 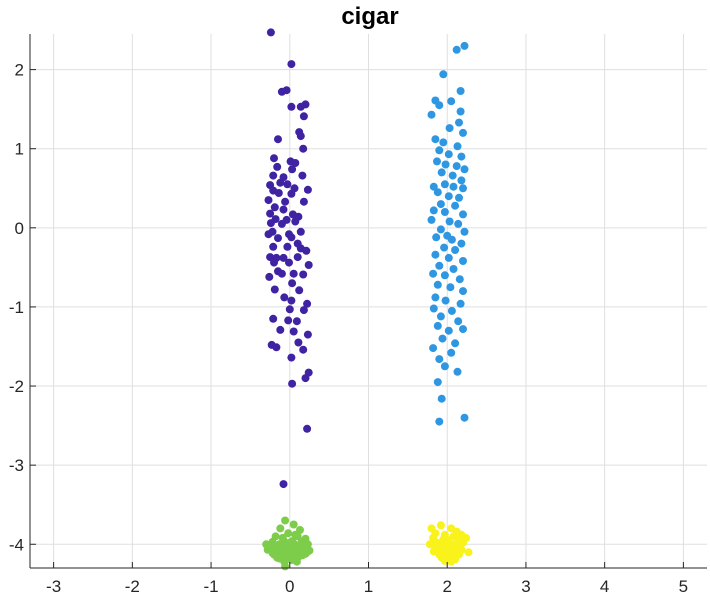 I want to click on x-tick-label: 0, so click(x=289, y=586).